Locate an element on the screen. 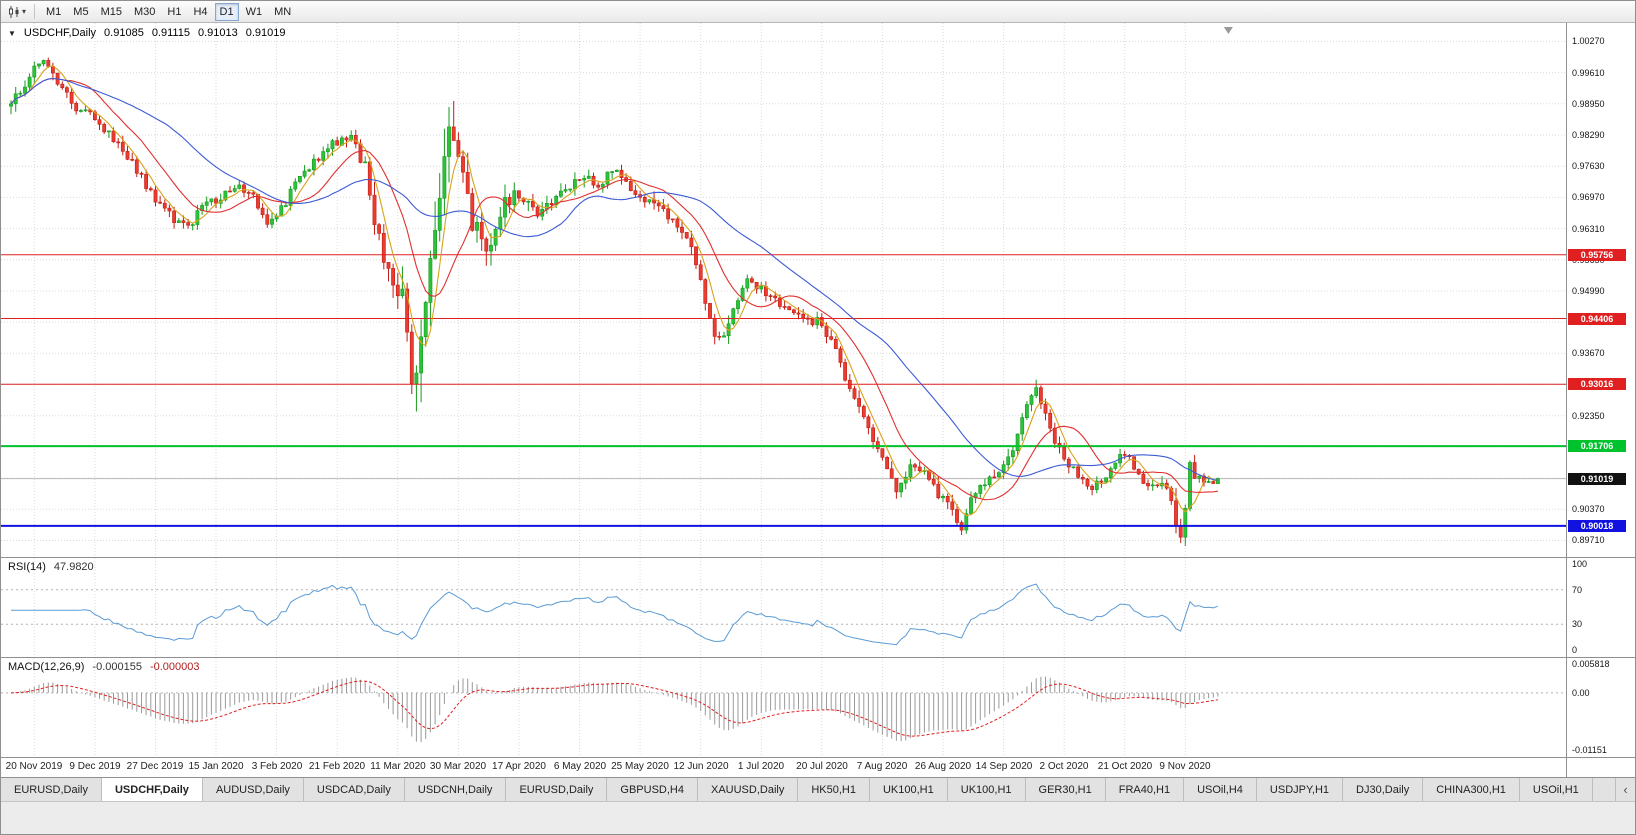 The width and height of the screenshot is (1636, 835). level-price-badge: 0.94406 is located at coordinates (1597, 319).